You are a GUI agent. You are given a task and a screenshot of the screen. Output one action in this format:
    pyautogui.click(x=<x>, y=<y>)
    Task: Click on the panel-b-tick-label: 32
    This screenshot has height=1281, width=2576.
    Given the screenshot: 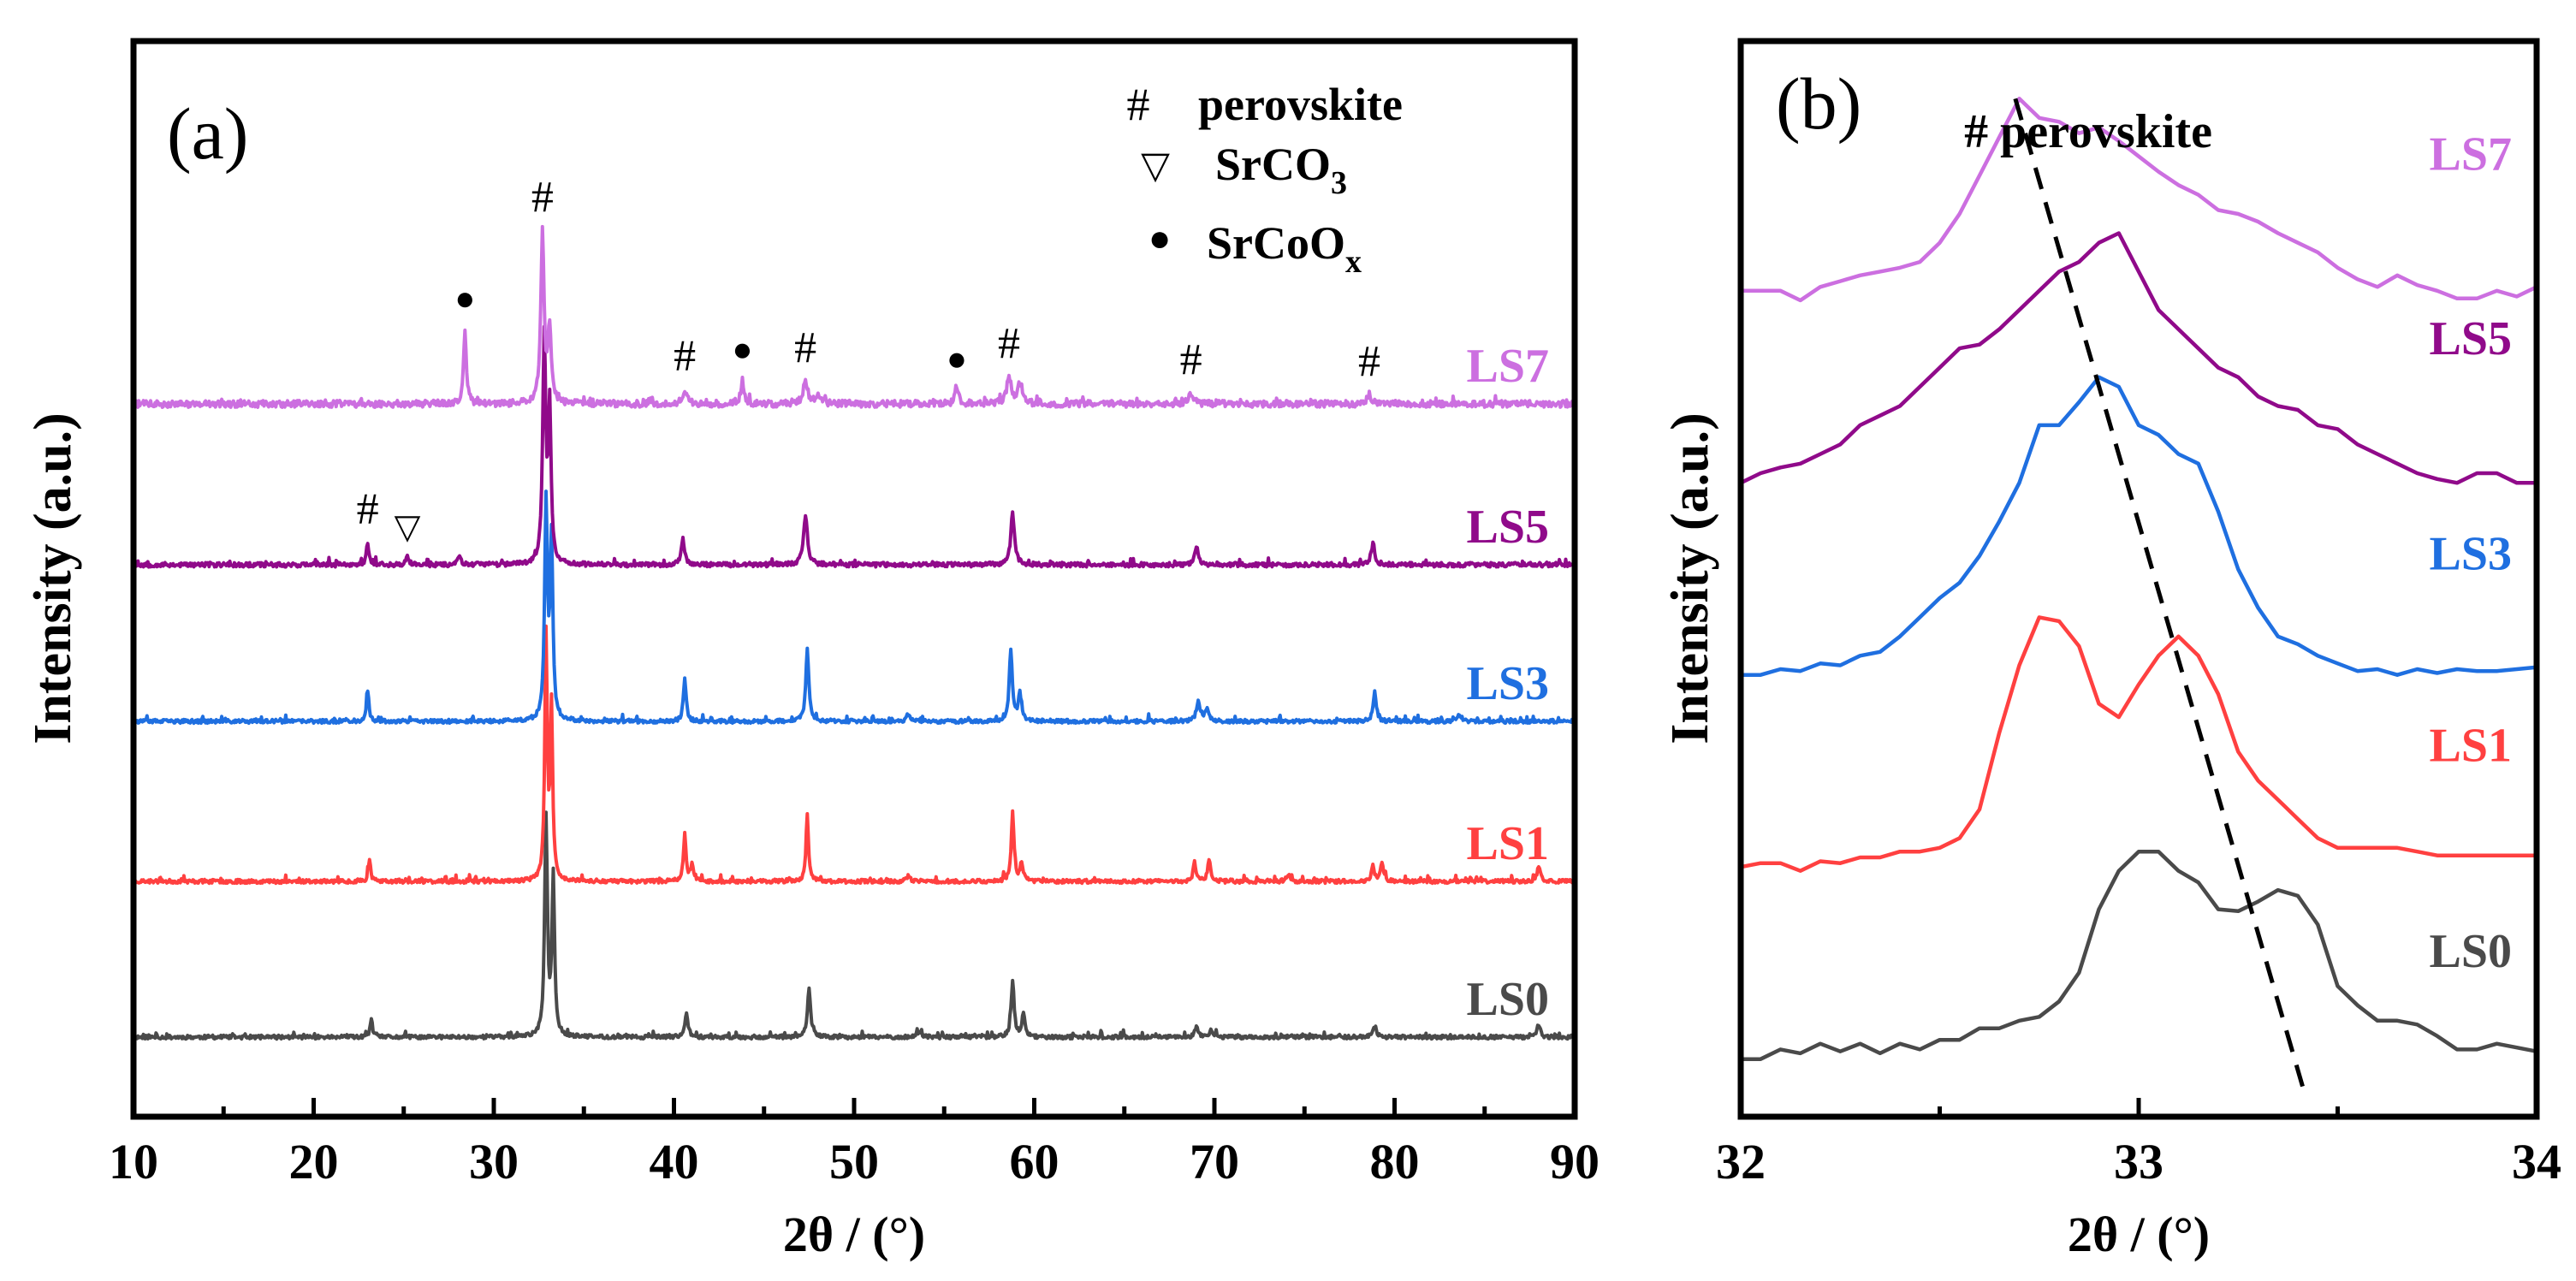 What is the action you would take?
    pyautogui.click(x=1741, y=1161)
    